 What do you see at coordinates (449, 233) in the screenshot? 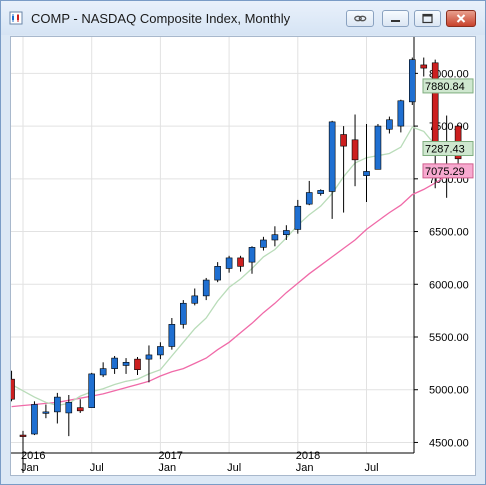
I see `y-tick-label: 6500.00` at bounding box center [449, 233].